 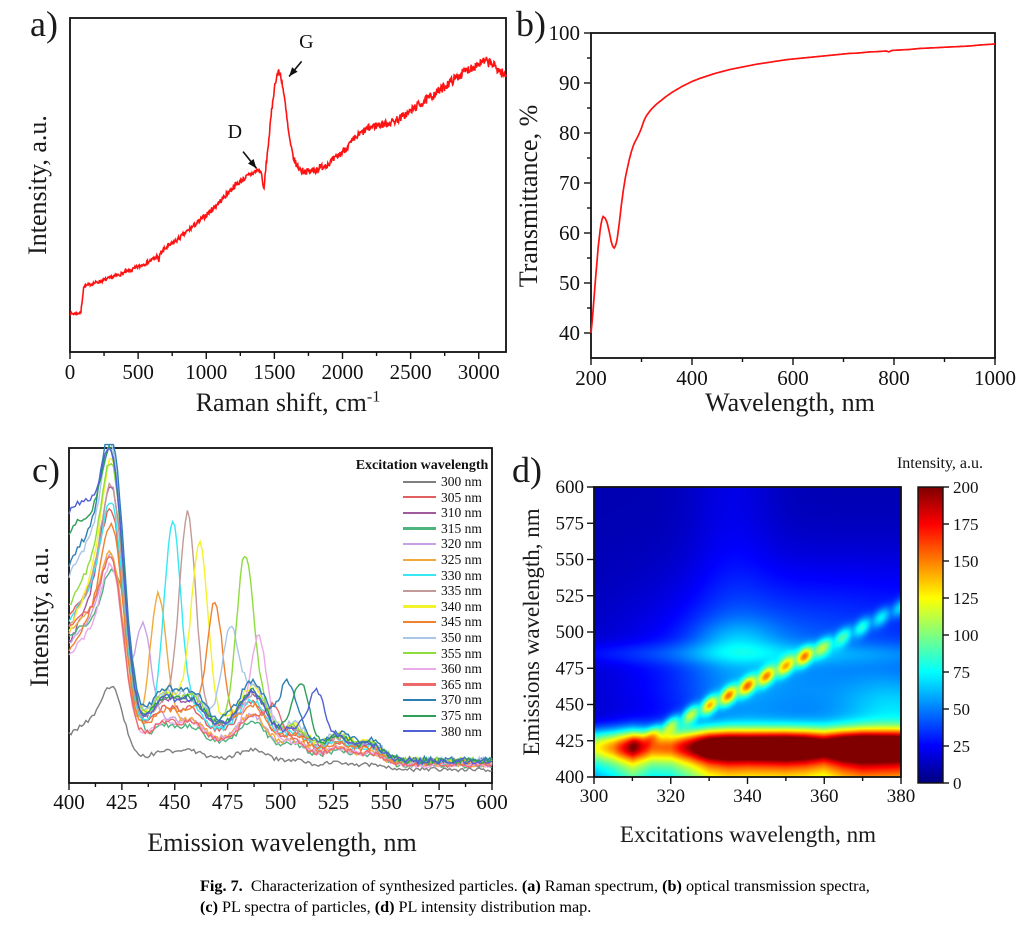 I want to click on colorbar-tick-label: 200, so click(x=966, y=487).